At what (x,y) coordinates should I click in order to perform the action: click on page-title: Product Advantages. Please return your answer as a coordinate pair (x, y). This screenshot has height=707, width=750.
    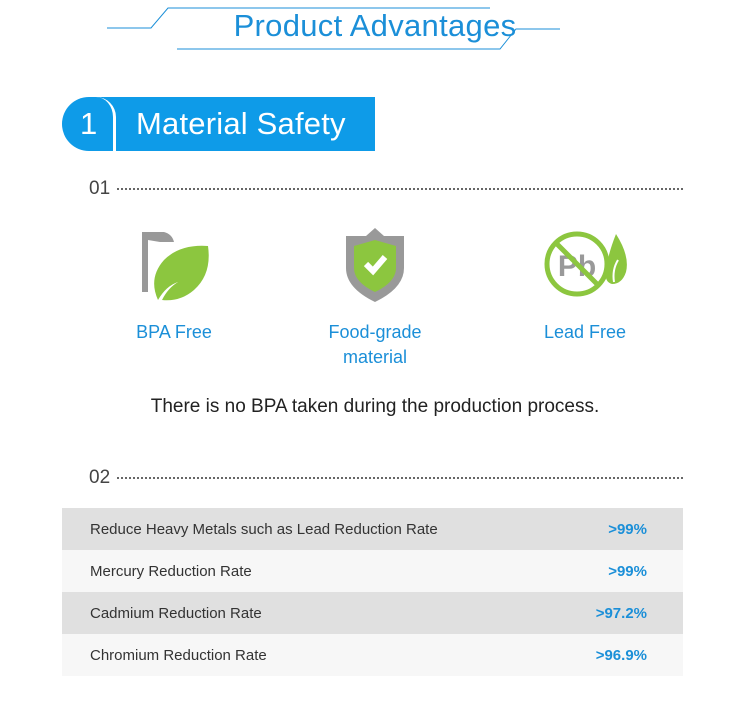
    Looking at the image, I should click on (375, 25).